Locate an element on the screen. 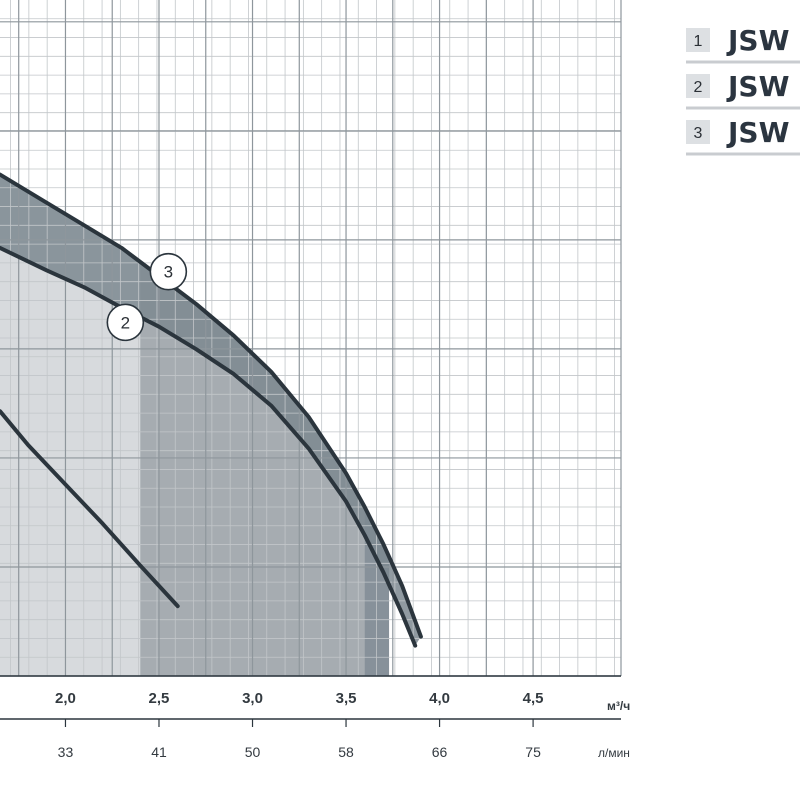 The height and width of the screenshot is (800, 800). x-tick-label-primary: 2,0 is located at coordinates (65, 698).